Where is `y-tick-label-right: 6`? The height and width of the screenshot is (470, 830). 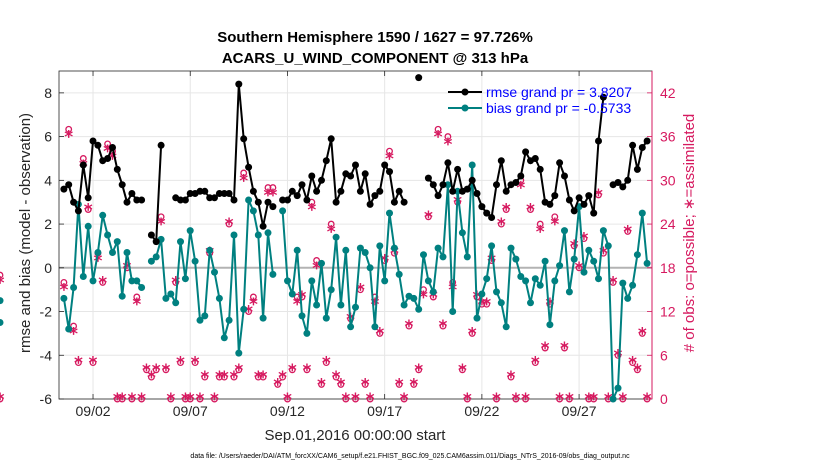 y-tick-label-right: 6 is located at coordinates (664, 355).